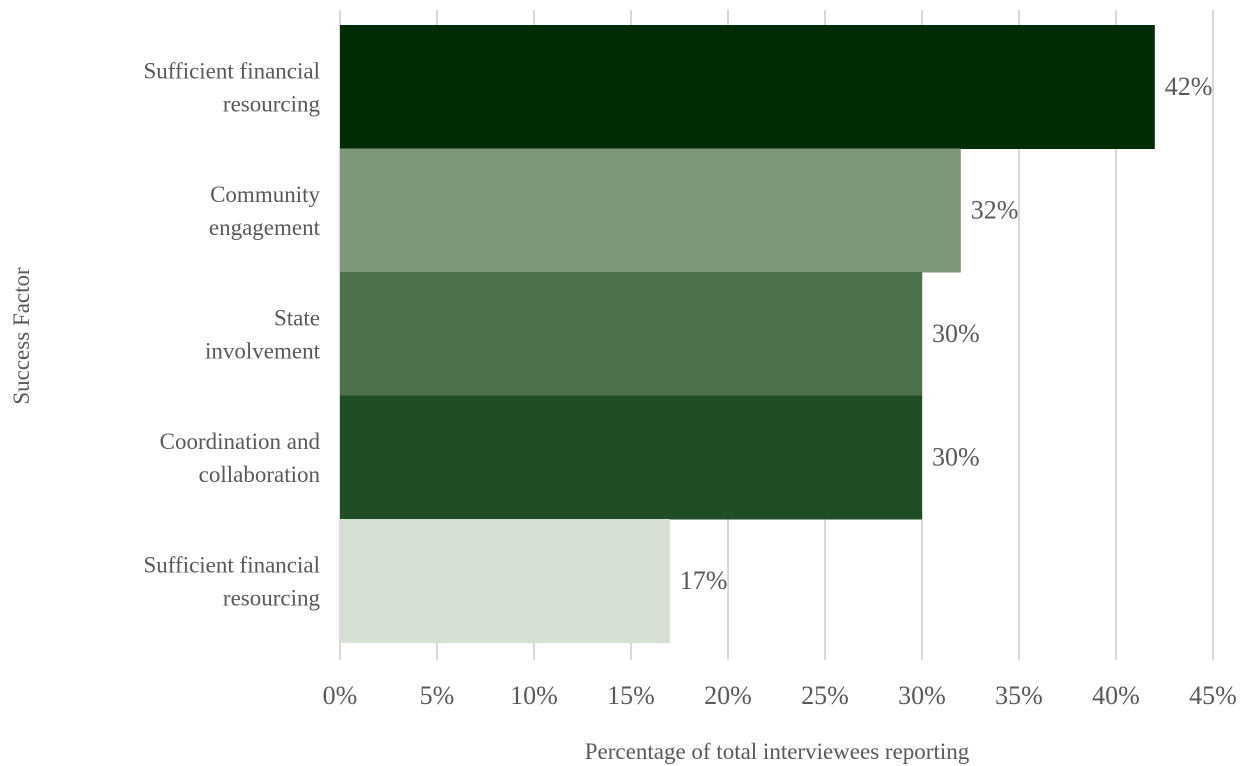 This screenshot has height=766, width=1247. I want to click on x-tick-label-8: 40%, so click(1116, 695).